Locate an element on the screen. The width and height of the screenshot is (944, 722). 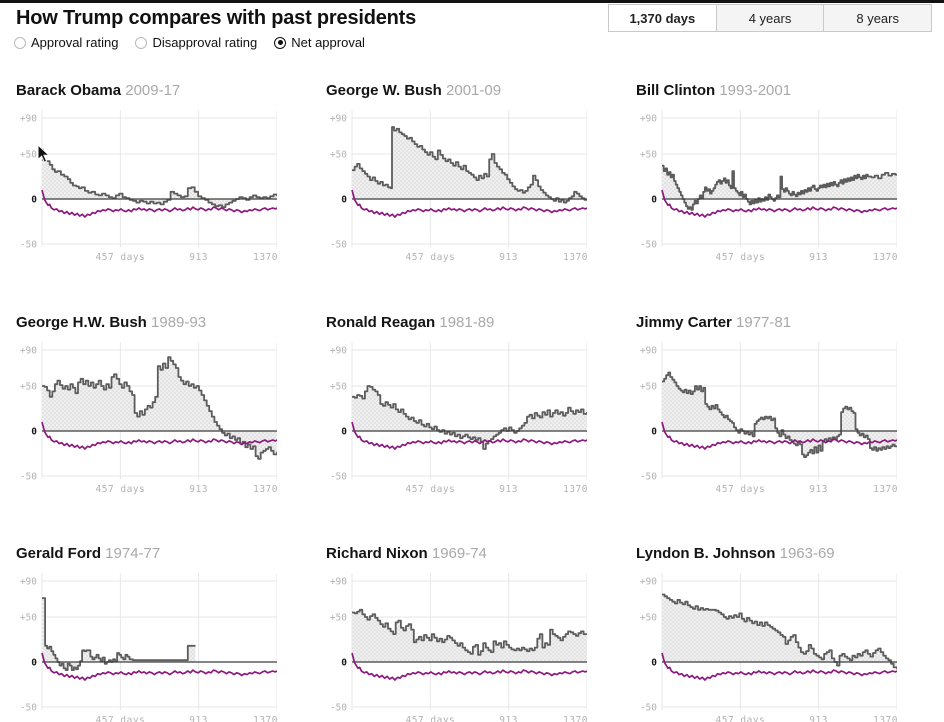
president-years: 1969-74 is located at coordinates (457, 553).